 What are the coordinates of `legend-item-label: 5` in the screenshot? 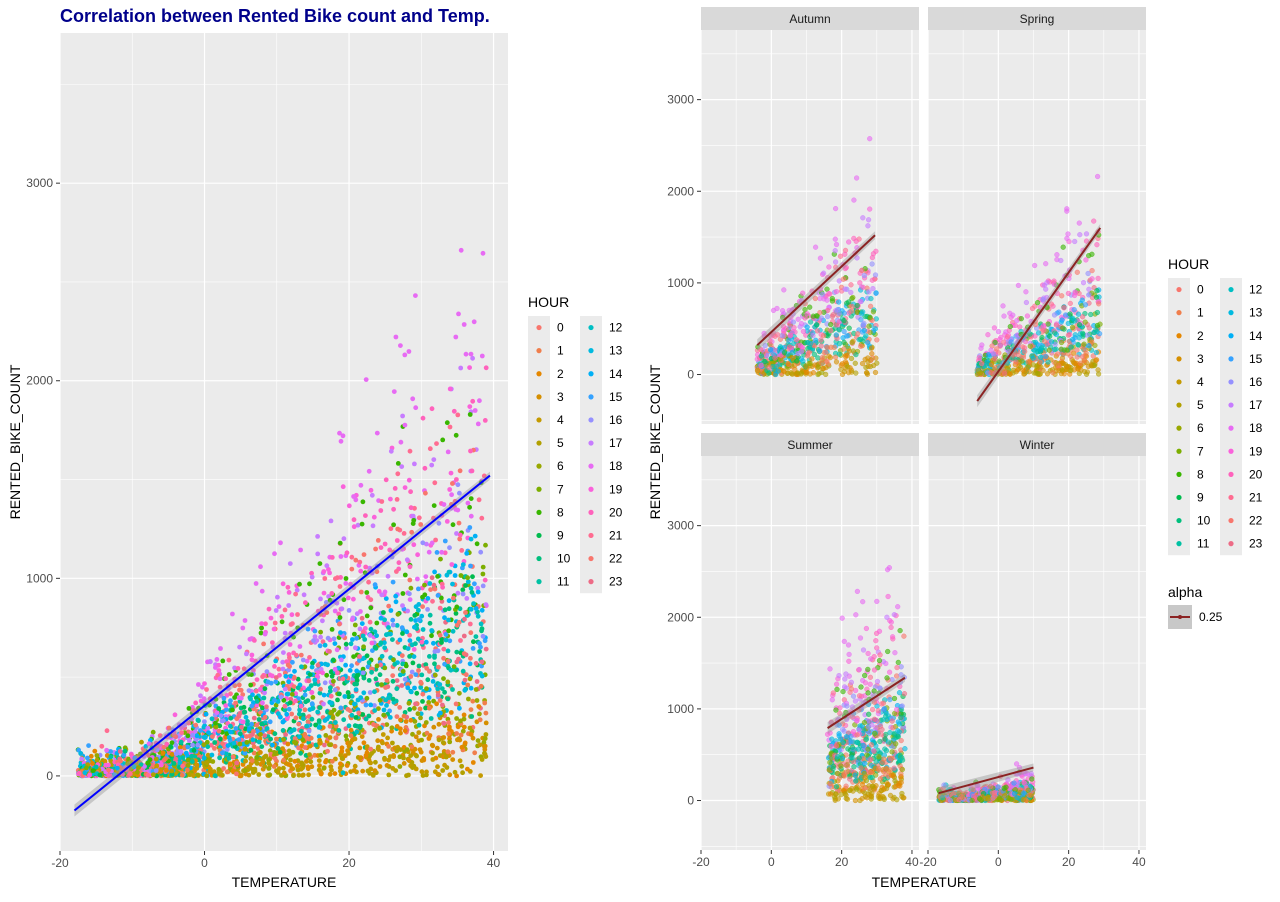 It's located at (560, 443).